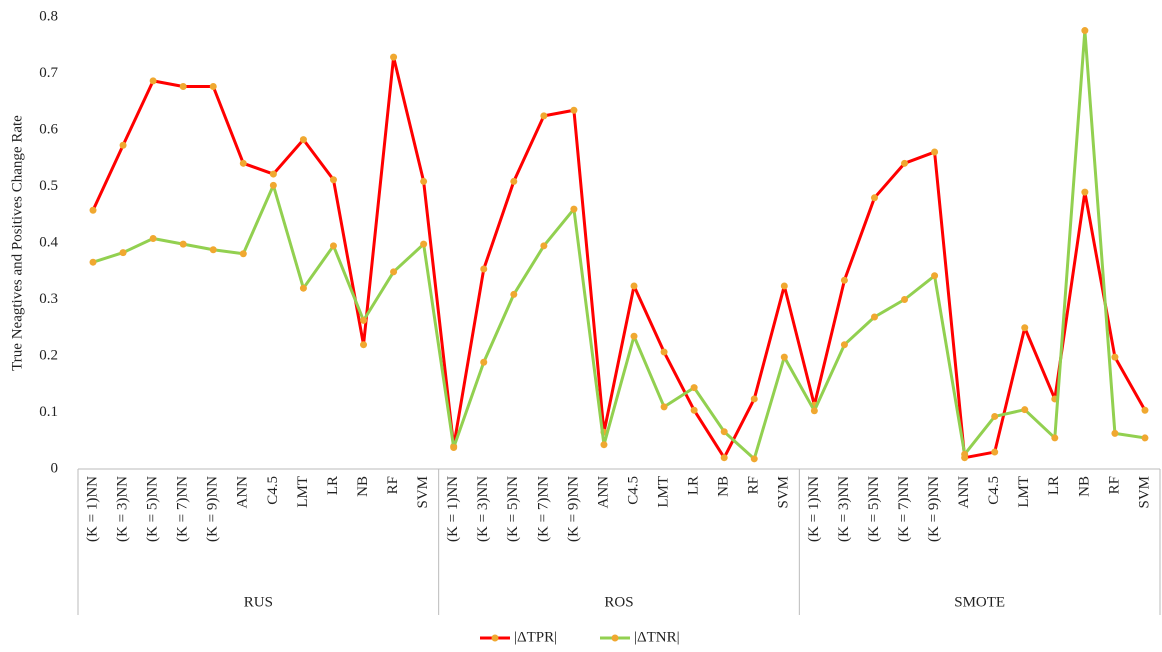 The image size is (1162, 652). What do you see at coordinates (48, 355) in the screenshot?
I see `y-tick-label: 0.2` at bounding box center [48, 355].